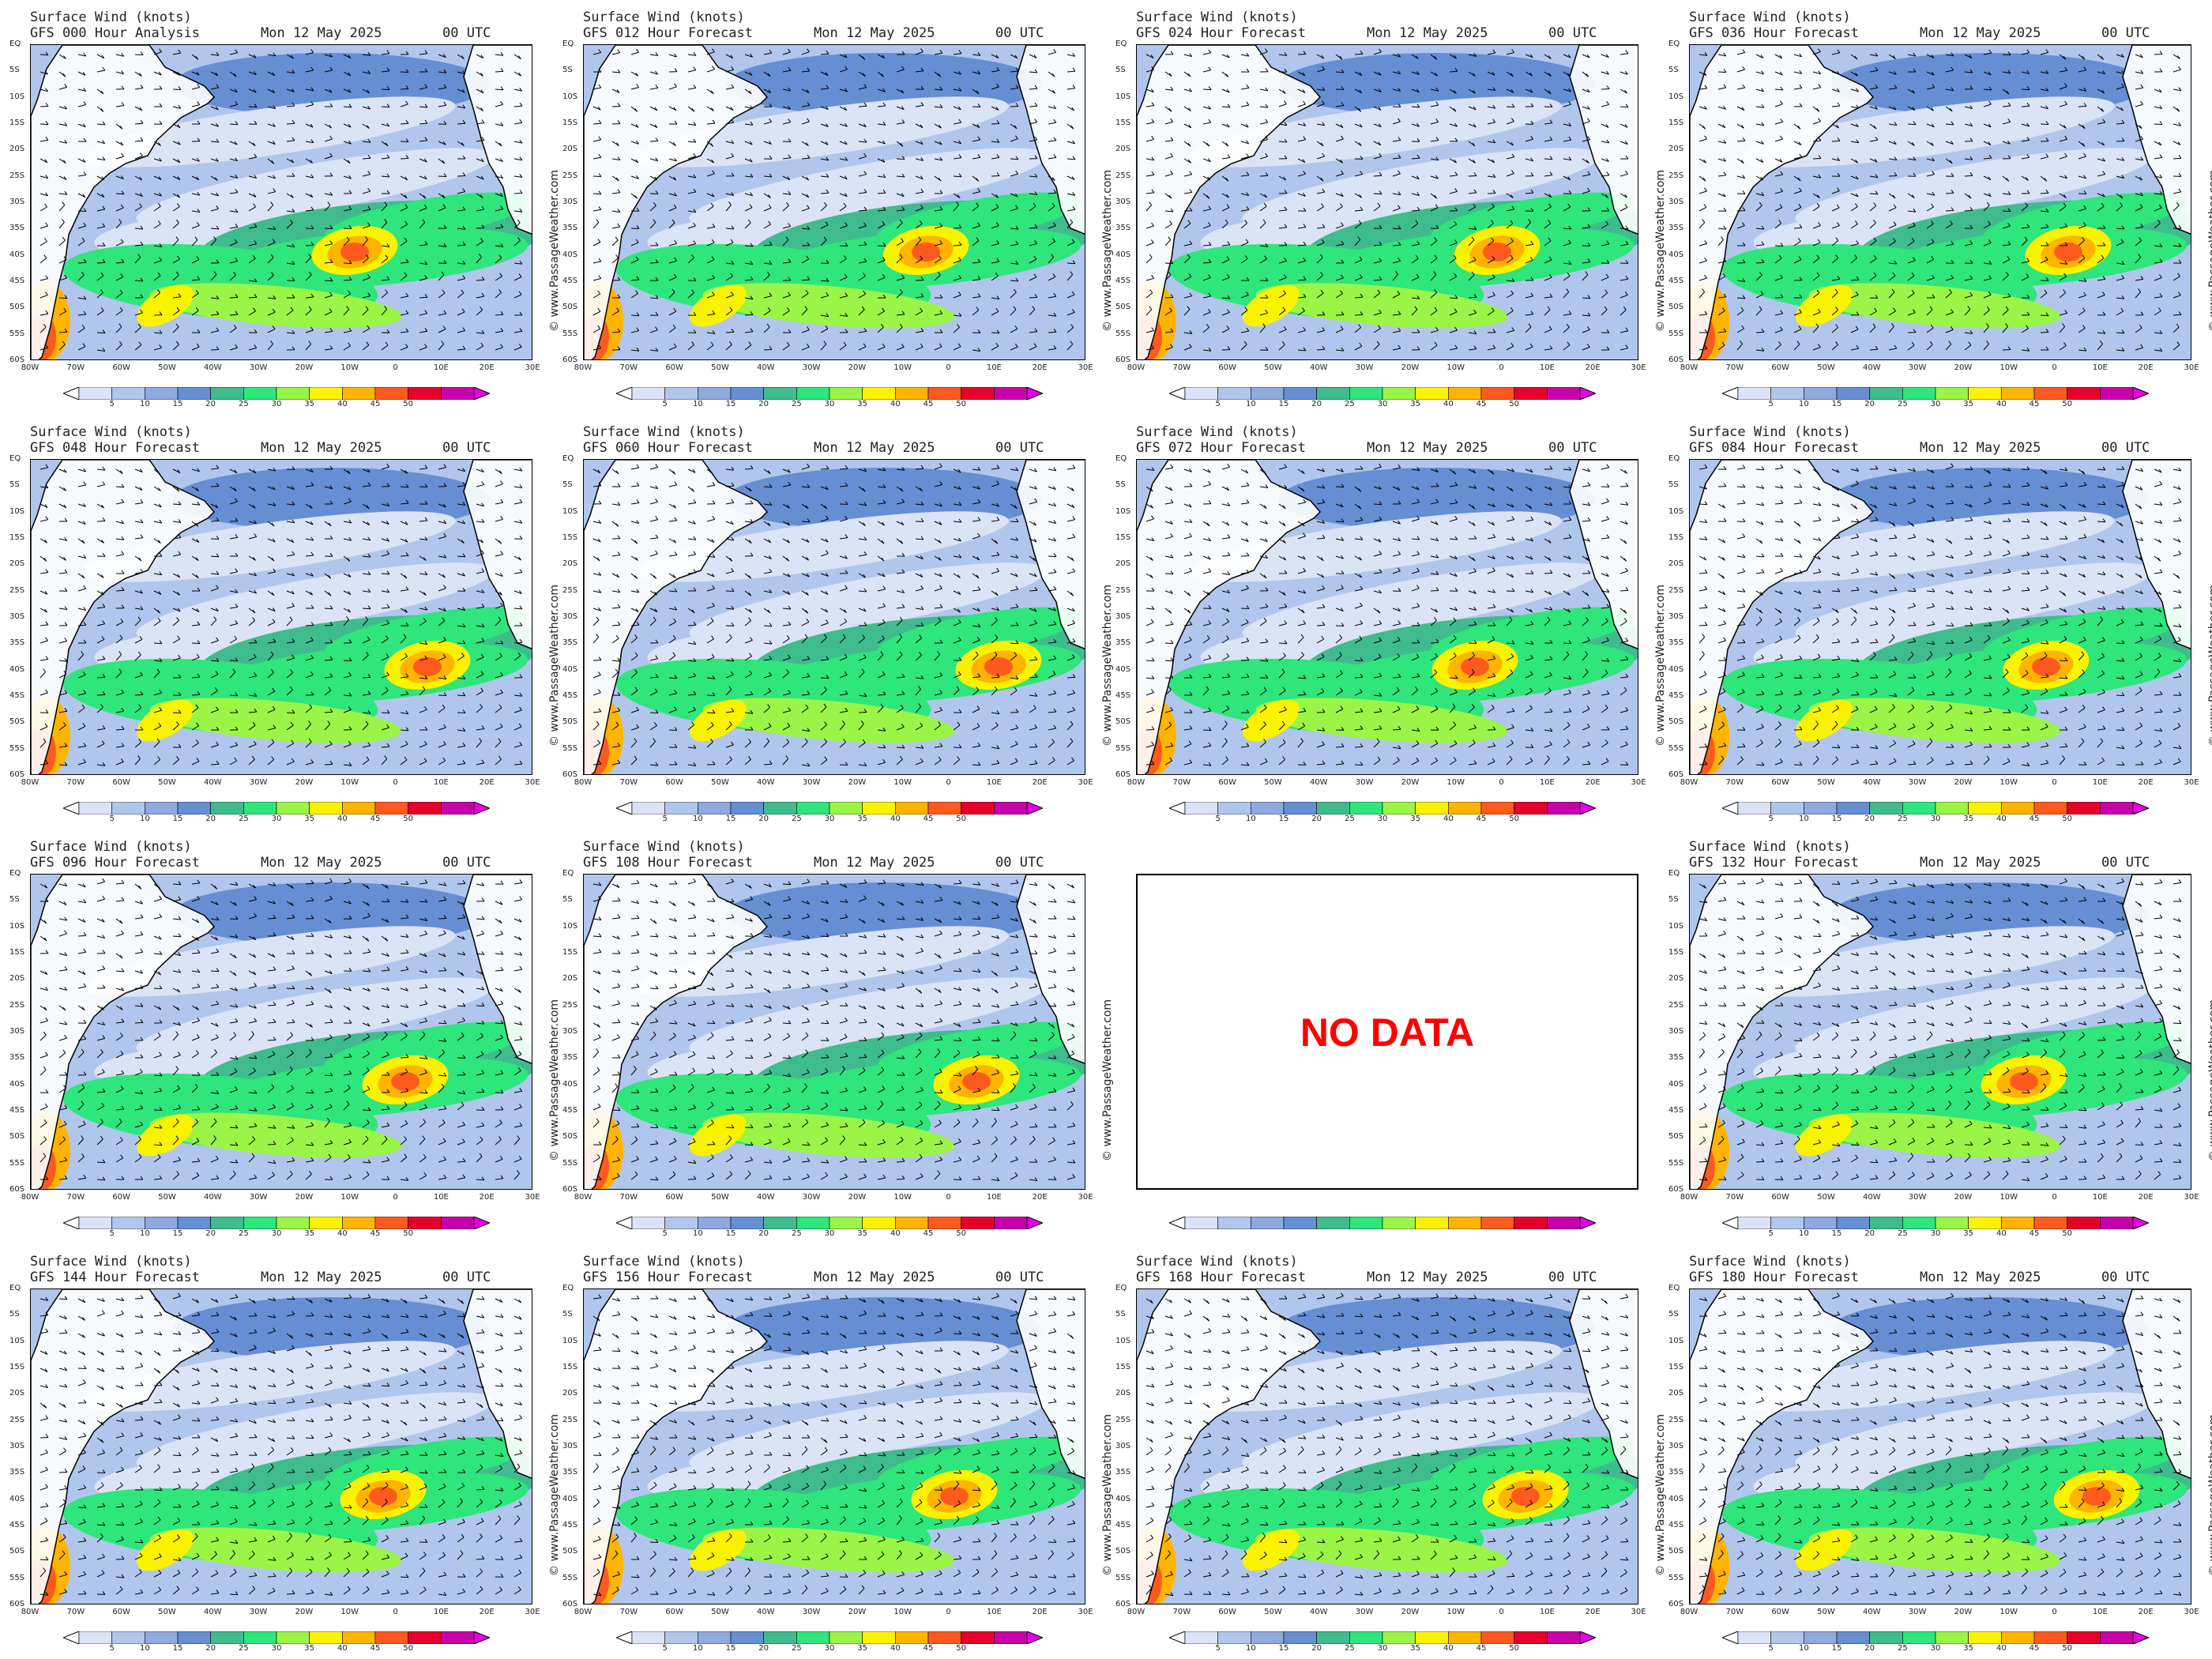 This screenshot has height=1659, width=2212. Describe the element at coordinates (570, 122) in the screenshot. I see `latitude-label: 15S` at that location.